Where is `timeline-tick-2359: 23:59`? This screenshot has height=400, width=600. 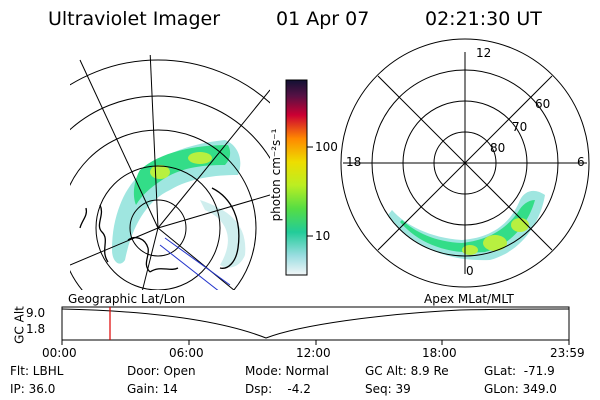
timeline-tick-2359: 23:59 is located at coordinates (567, 353).